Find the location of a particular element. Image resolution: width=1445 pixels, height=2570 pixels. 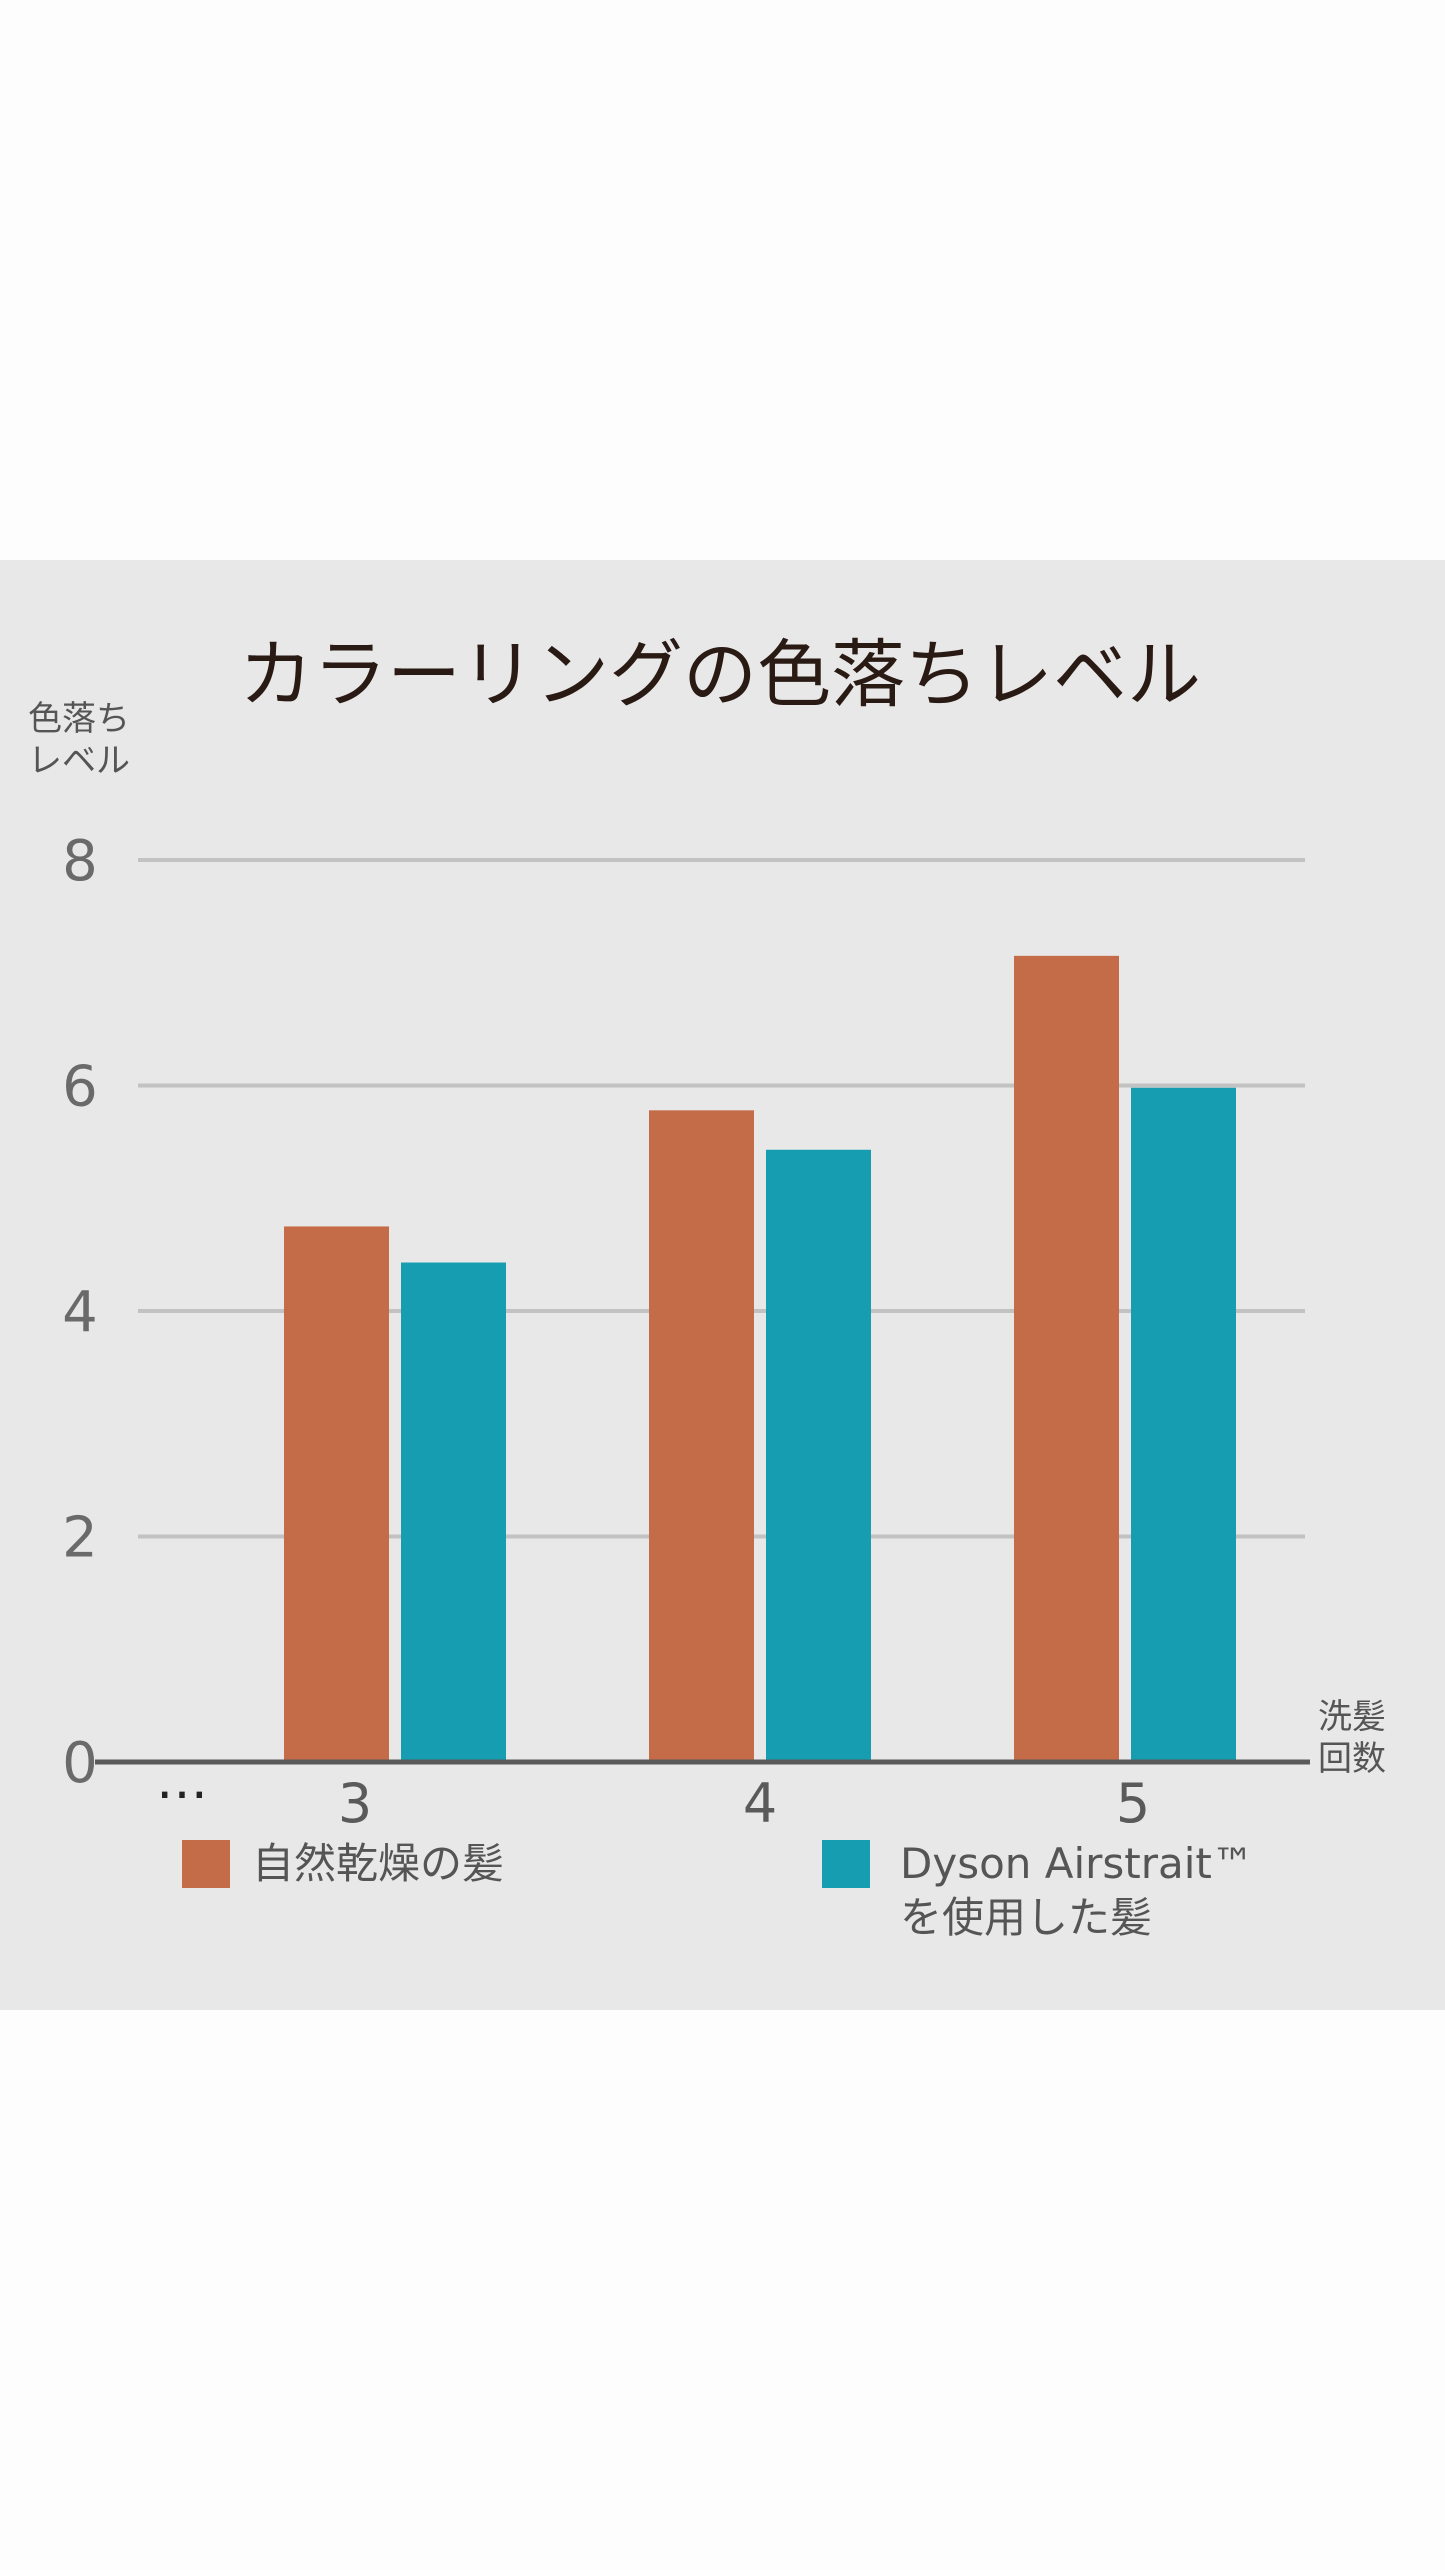

x-axis-label-line-2: 回数 is located at coordinates (1352, 1759).